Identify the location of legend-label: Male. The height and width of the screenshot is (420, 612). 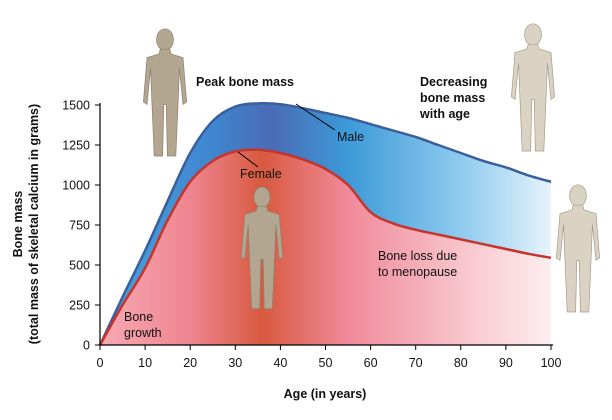
(350, 137).